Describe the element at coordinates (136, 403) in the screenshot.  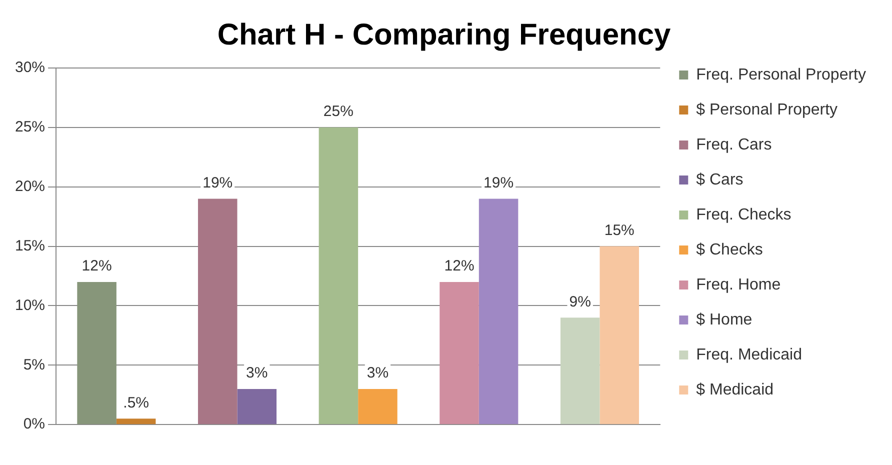
I see `data-label: .5%` at that location.